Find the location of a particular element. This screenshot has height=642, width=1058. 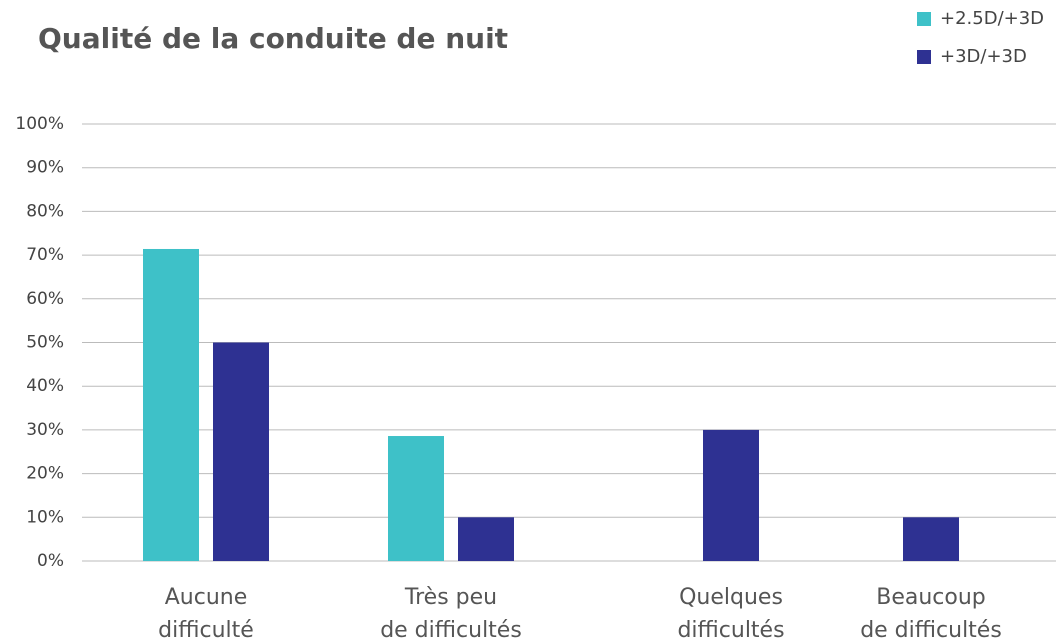

y-tick-label: 70% is located at coordinates (45, 255).